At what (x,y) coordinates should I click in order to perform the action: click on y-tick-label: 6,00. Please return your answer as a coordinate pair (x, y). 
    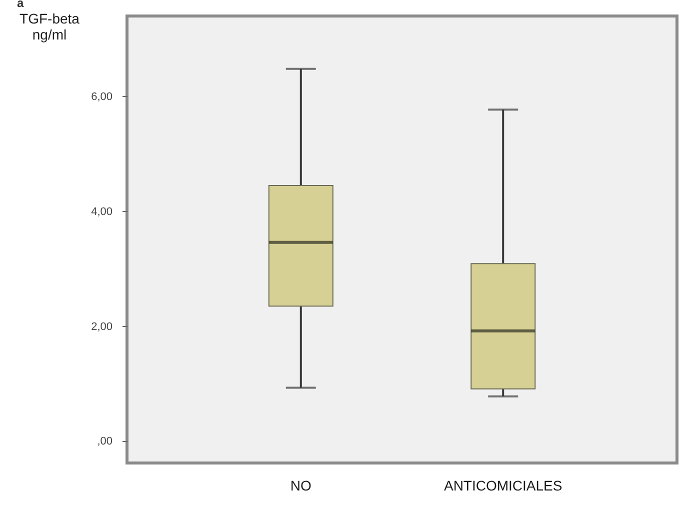
    Looking at the image, I should click on (101, 96).